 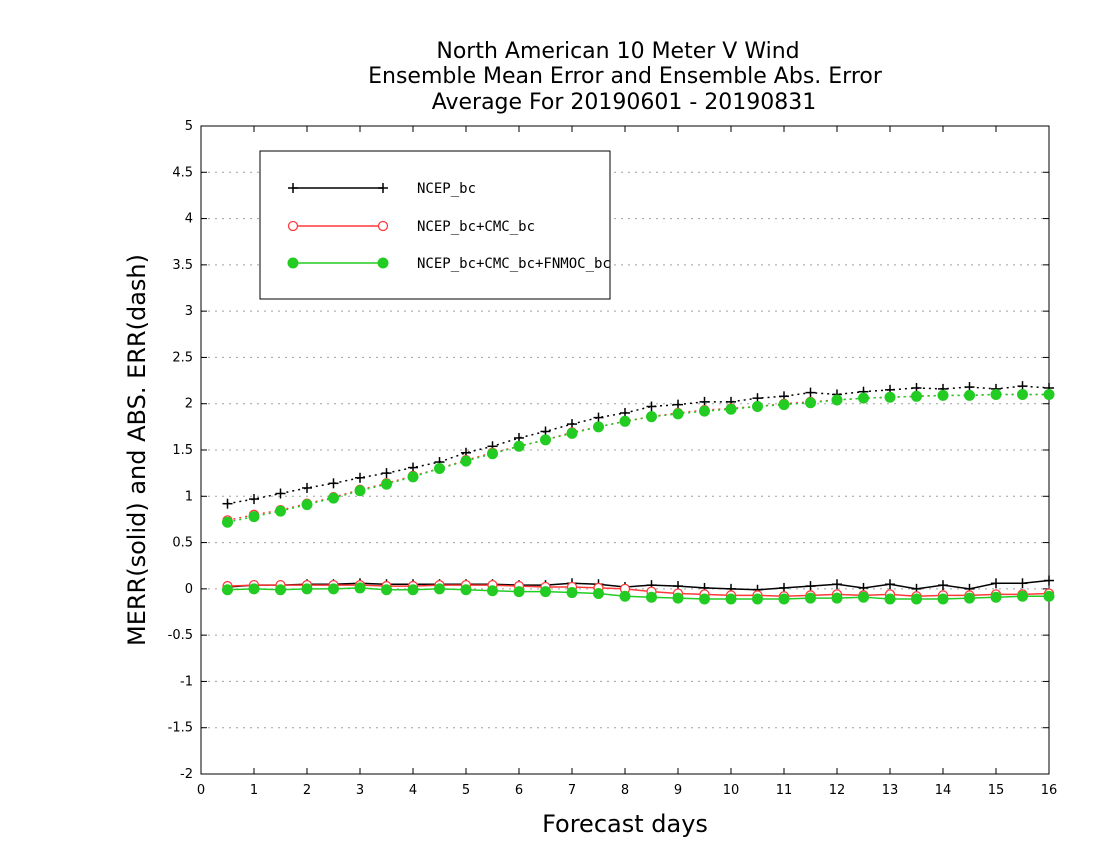 I want to click on y-tick-label: 3, so click(x=189, y=311).